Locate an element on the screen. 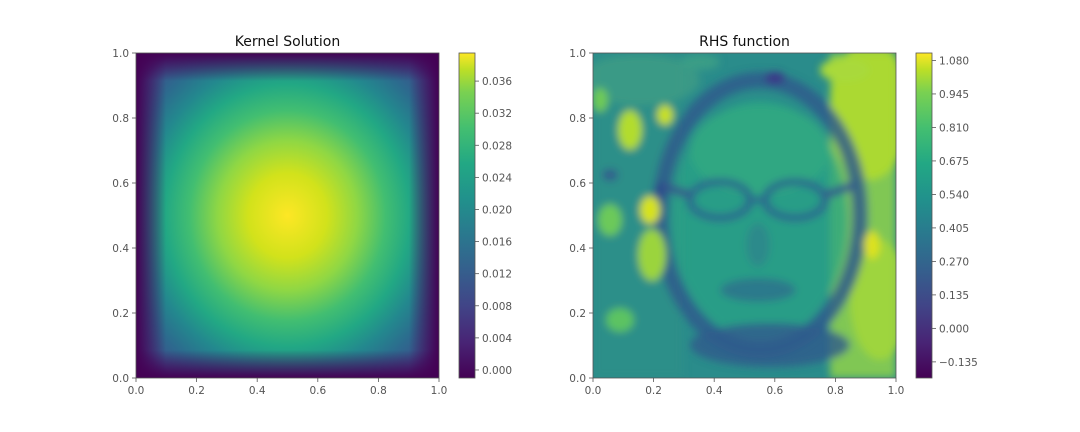 The height and width of the screenshot is (432, 1080). rhs-chart-title: RHS function is located at coordinates (744, 42).